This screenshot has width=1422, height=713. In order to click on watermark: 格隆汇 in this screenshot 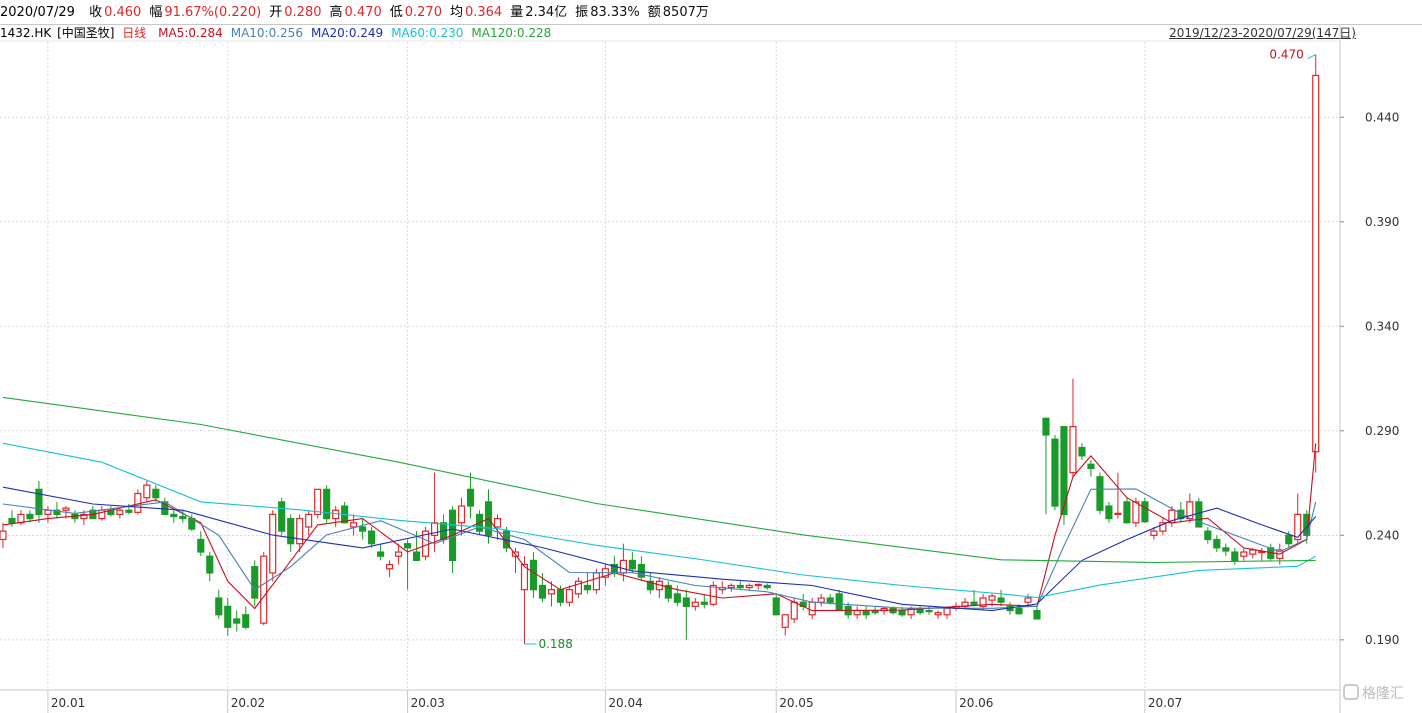, I will do `click(1383, 694)`.